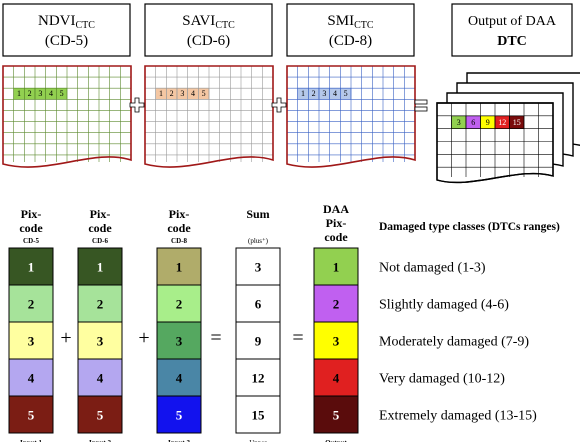 Image resolution: width=580 pixels, height=442 pixels. I want to click on savi-pixcode-value: 2, so click(100, 304).